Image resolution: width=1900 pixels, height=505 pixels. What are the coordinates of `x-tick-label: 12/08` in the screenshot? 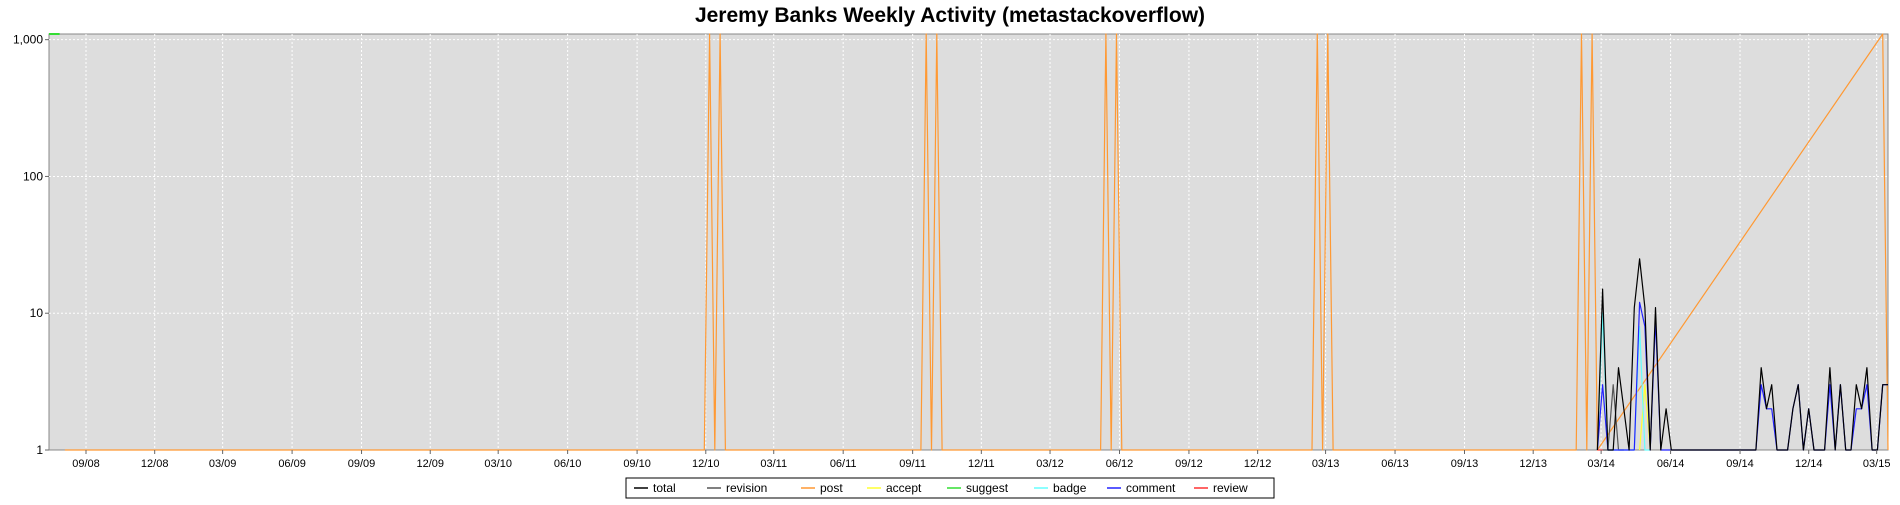 It's located at (155, 464).